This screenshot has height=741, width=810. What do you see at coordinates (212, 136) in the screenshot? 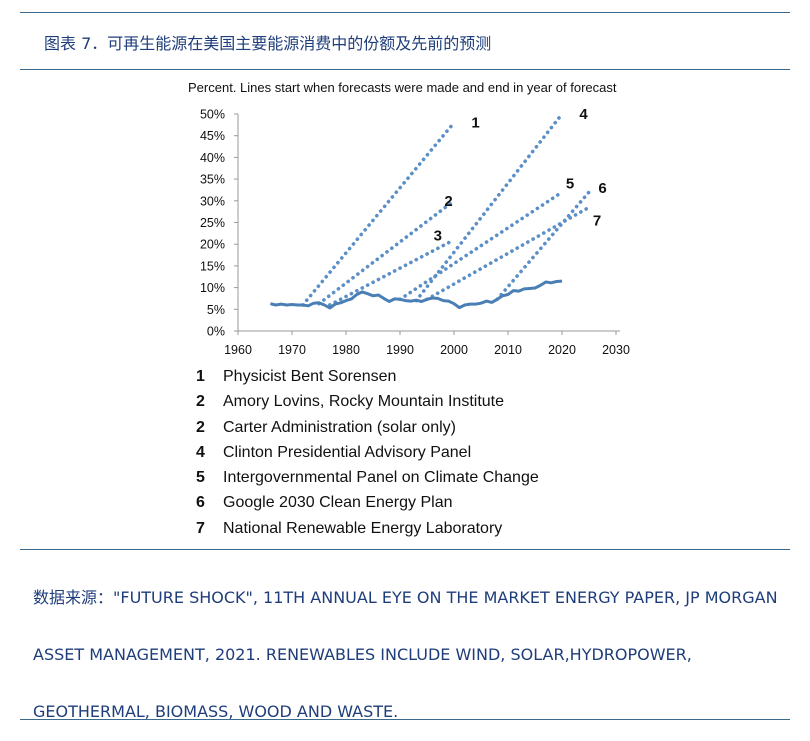
I see `y-tick-label: 45%` at bounding box center [212, 136].